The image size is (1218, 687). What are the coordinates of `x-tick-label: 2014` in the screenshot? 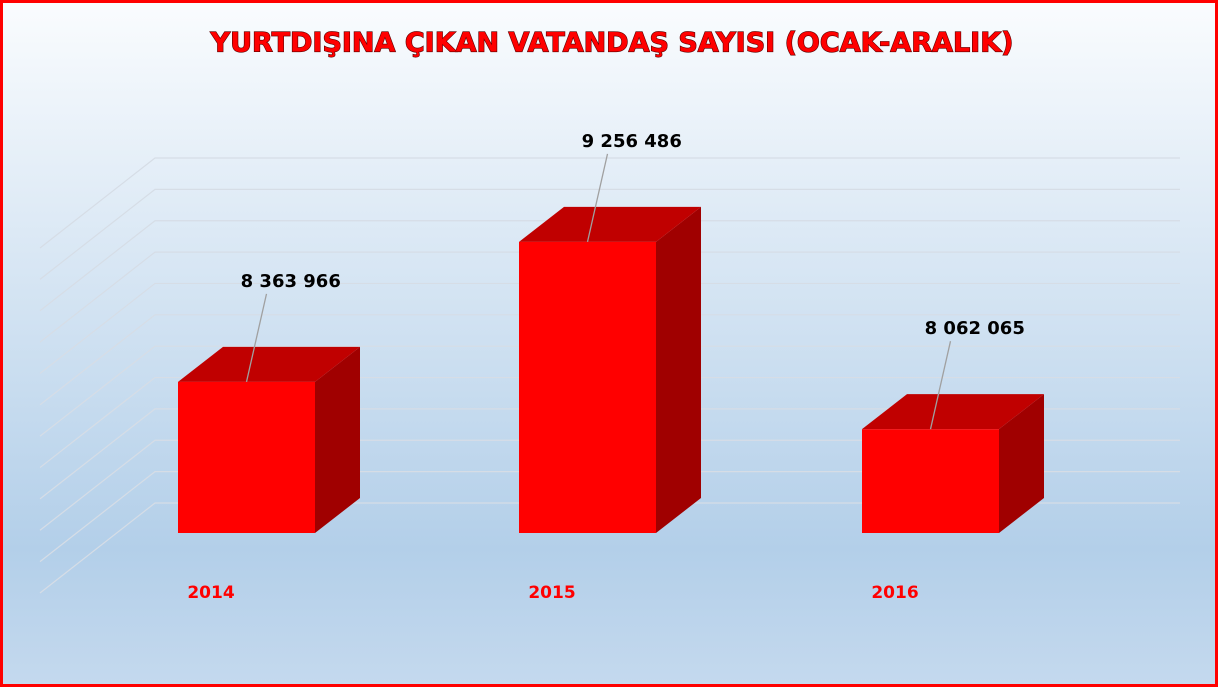 It's located at (210, 593).